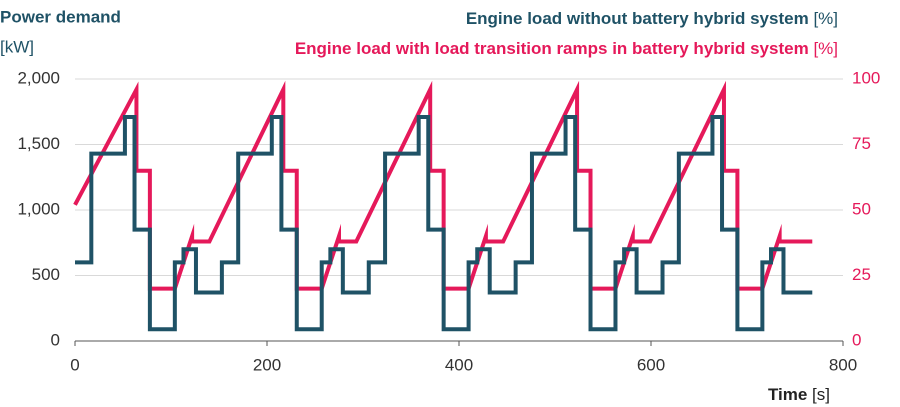  I want to click on y2-tick-label: 0, so click(856, 339).